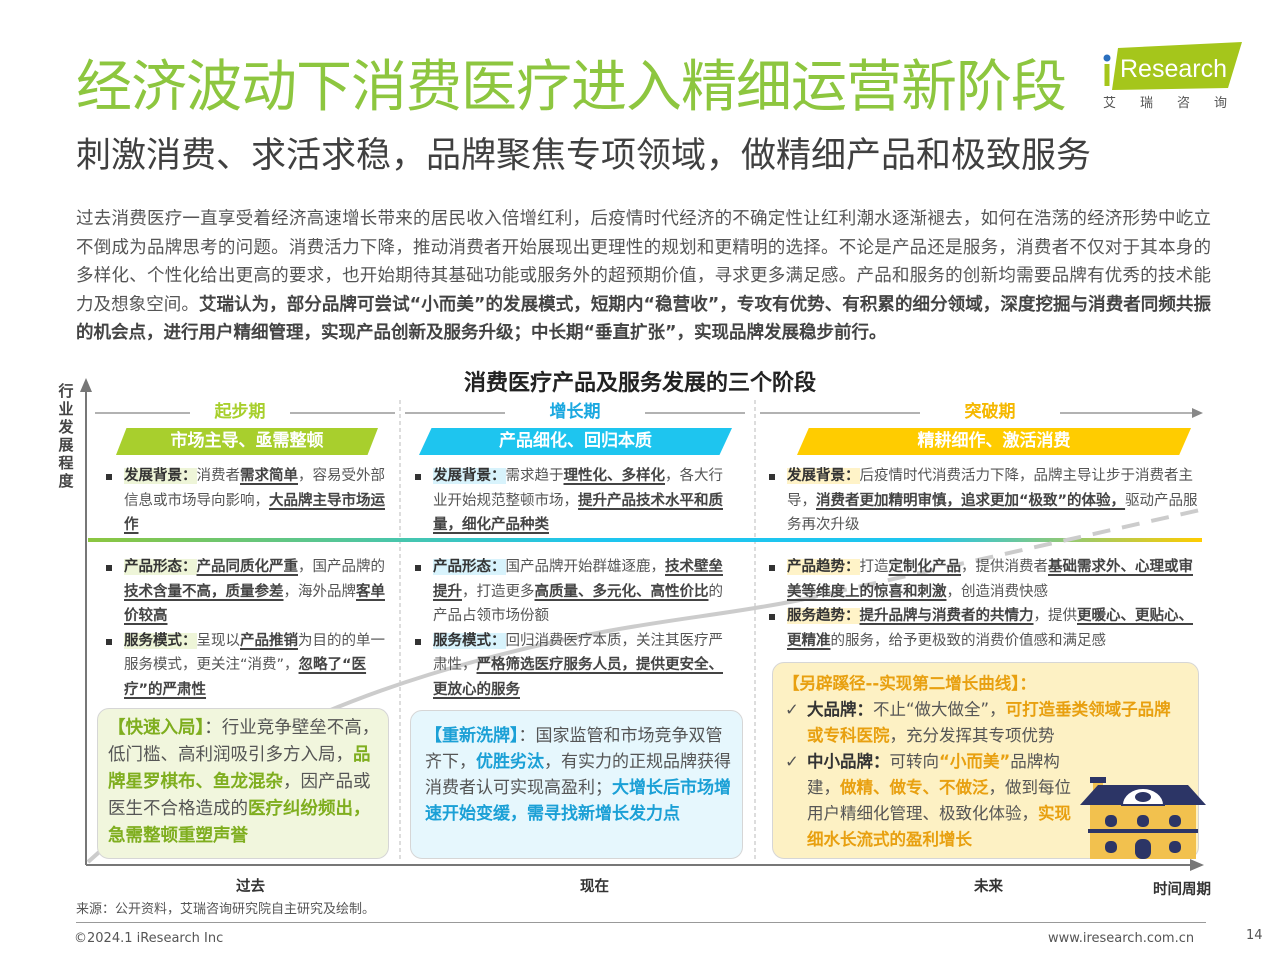 The width and height of the screenshot is (1280, 960). Describe the element at coordinates (247, 567) in the screenshot. I see `emphasis-text: 产品同质化严重` at that location.